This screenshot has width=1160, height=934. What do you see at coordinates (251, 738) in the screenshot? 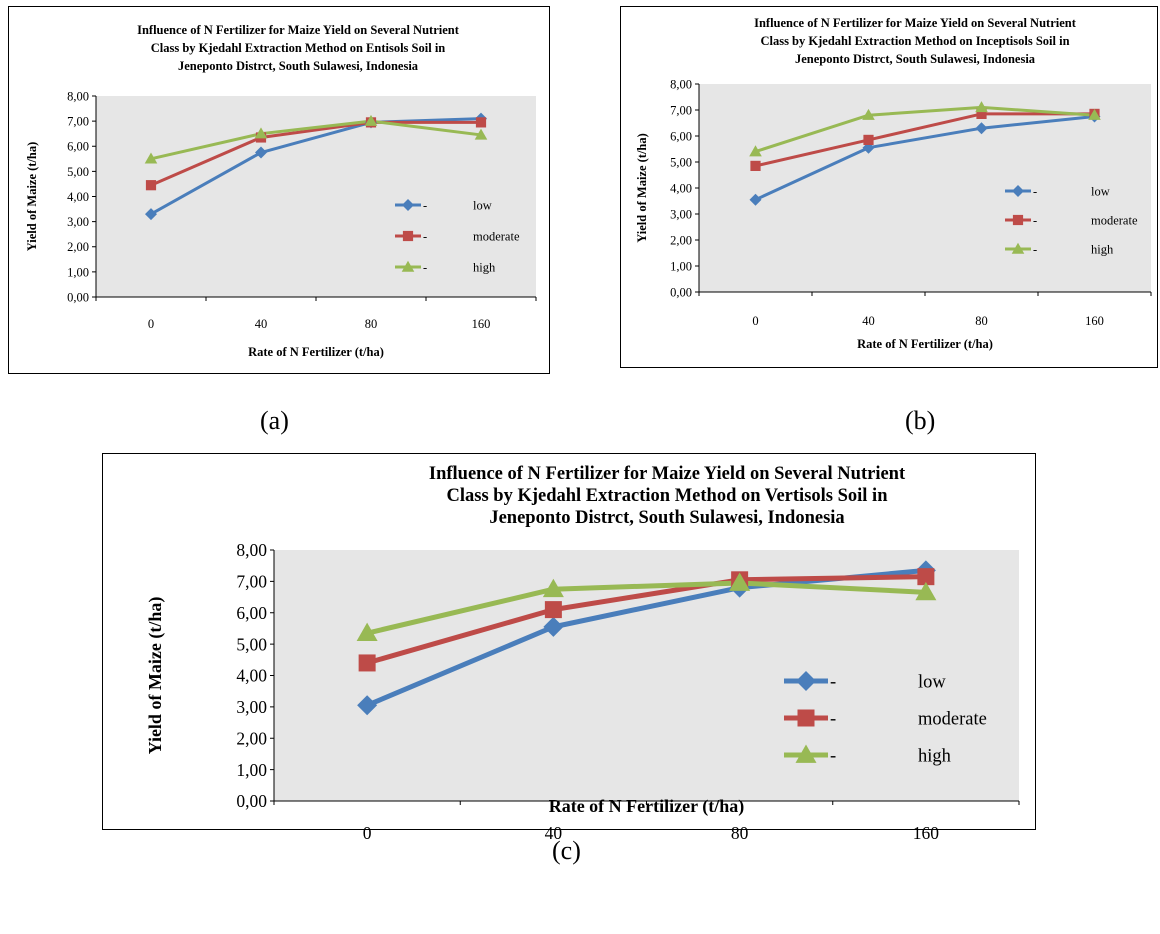
I see `chart-c-y-tick-label: 2,00` at bounding box center [251, 738].